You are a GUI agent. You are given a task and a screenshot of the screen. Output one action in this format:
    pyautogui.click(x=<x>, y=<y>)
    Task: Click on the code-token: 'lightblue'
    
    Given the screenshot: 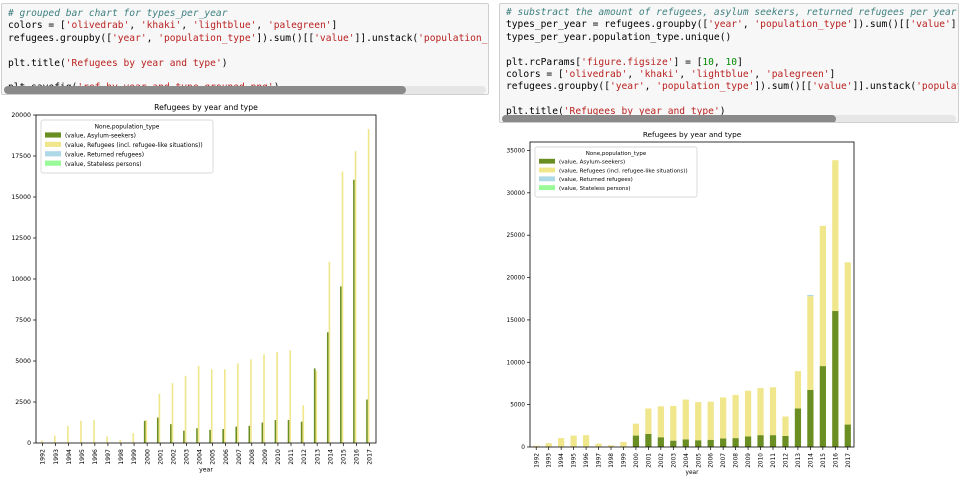 What is the action you would take?
    pyautogui.click(x=722, y=74)
    